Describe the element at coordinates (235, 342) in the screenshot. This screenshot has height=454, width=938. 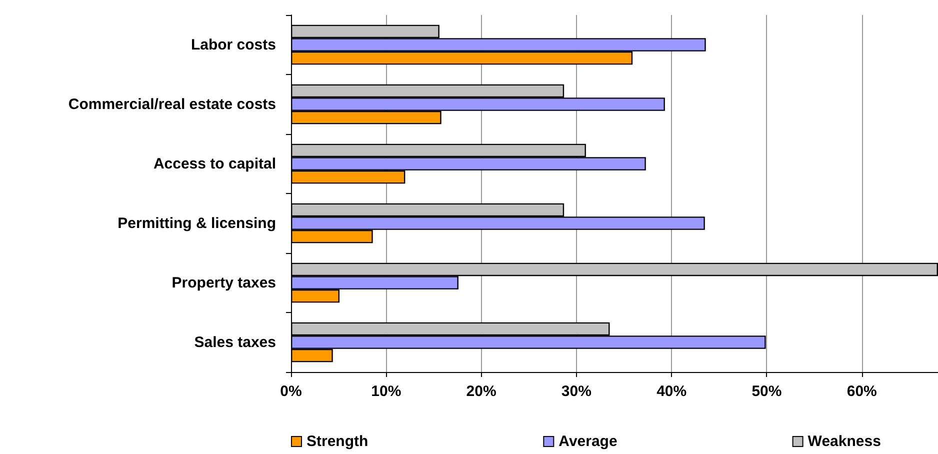
I see `y-tick-label: Sales taxes` at that location.